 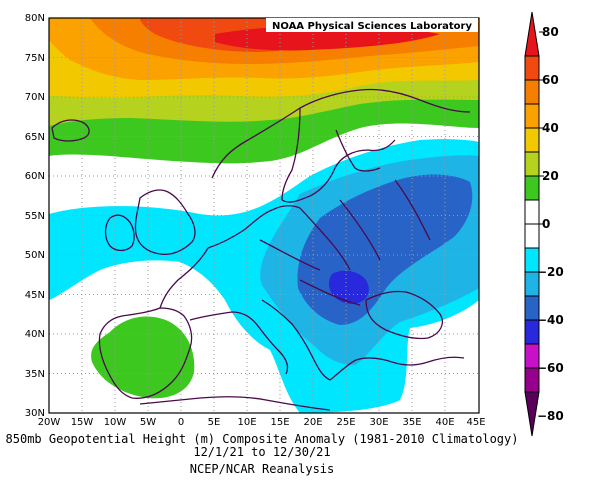 I want to click on colorbar-tick-label: 20, so click(x=550, y=176).